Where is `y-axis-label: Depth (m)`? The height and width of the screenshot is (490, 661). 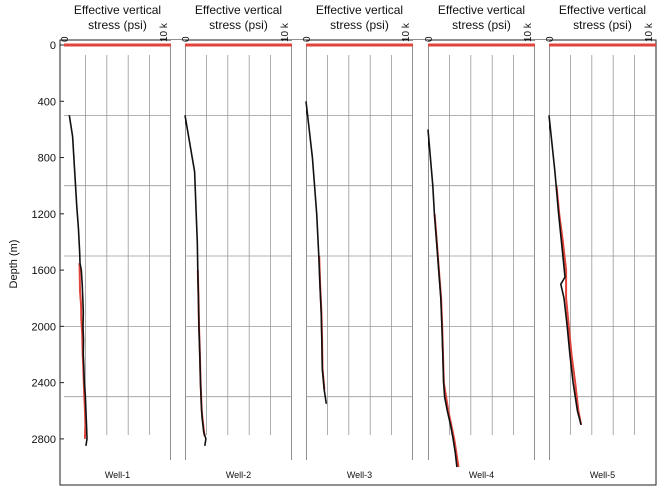 y-axis-label: Depth (m) is located at coordinates (14, 264).